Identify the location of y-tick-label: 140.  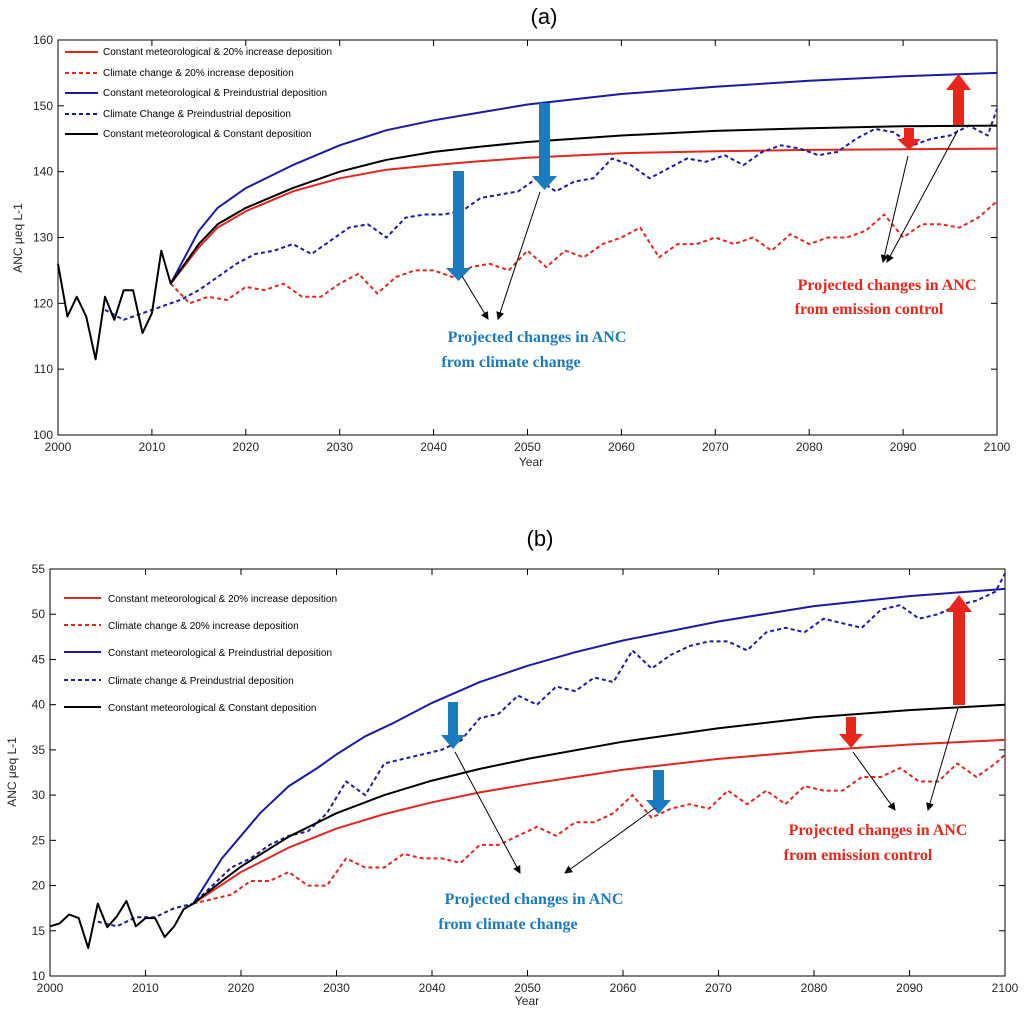
(43, 172).